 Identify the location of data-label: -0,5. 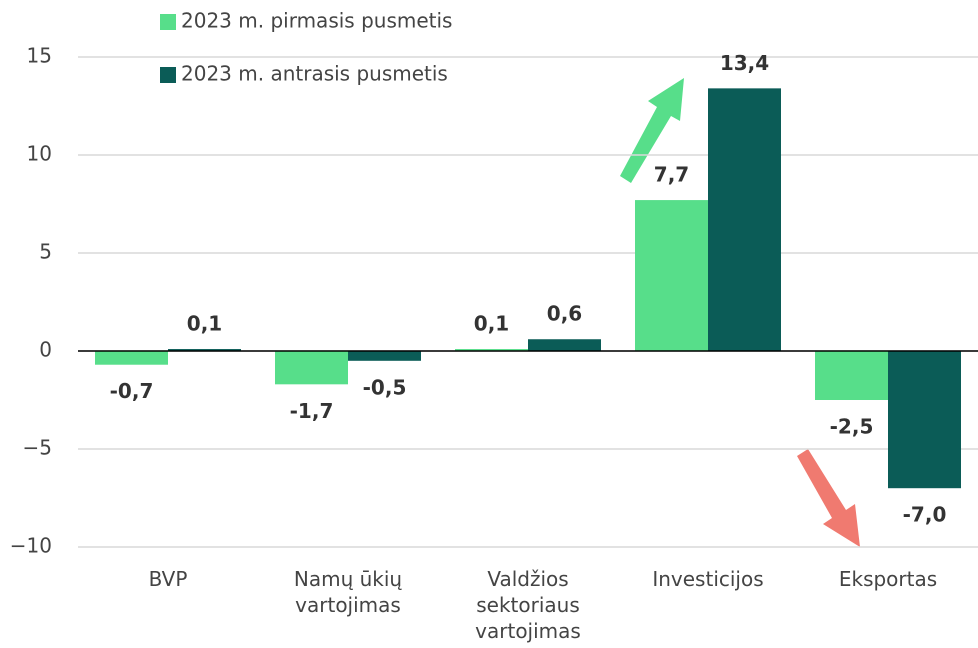
(385, 387).